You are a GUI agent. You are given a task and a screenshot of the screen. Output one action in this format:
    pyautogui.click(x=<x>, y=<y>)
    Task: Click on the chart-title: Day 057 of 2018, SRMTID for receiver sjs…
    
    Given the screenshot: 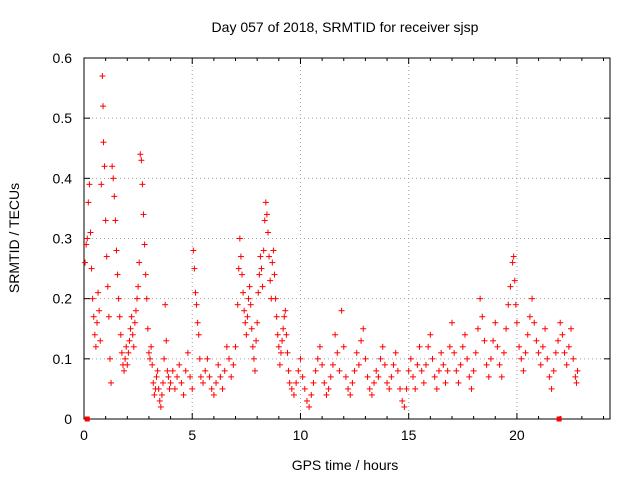 What is the action you would take?
    pyautogui.click(x=345, y=27)
    